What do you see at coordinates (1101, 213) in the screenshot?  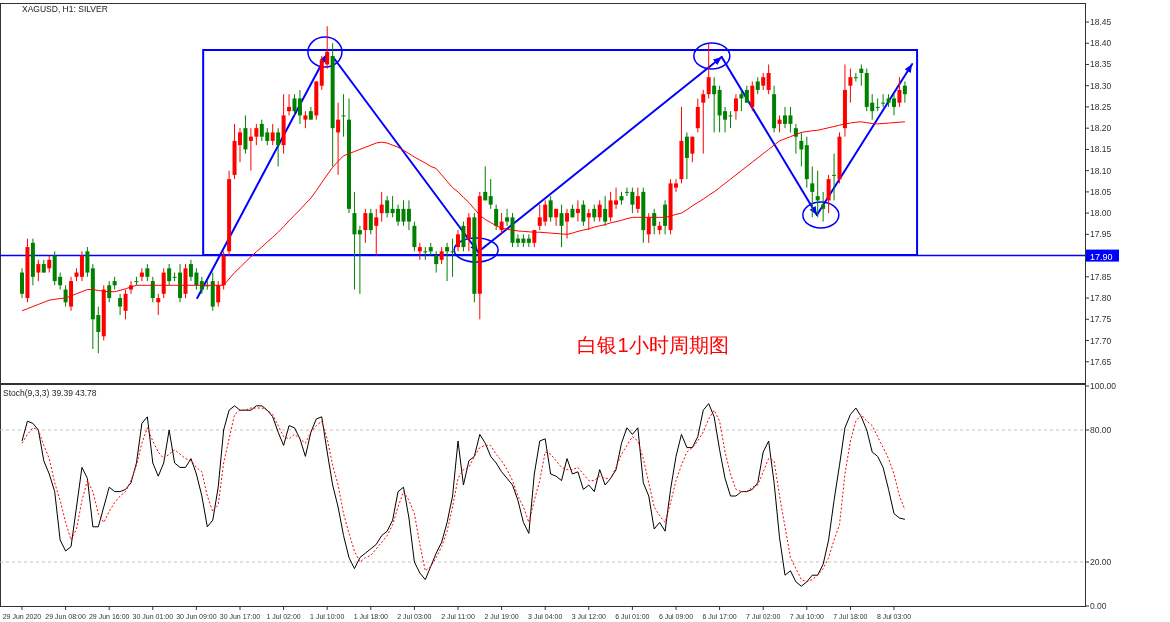 I see `y-tick-label: 18.00` at bounding box center [1101, 213].